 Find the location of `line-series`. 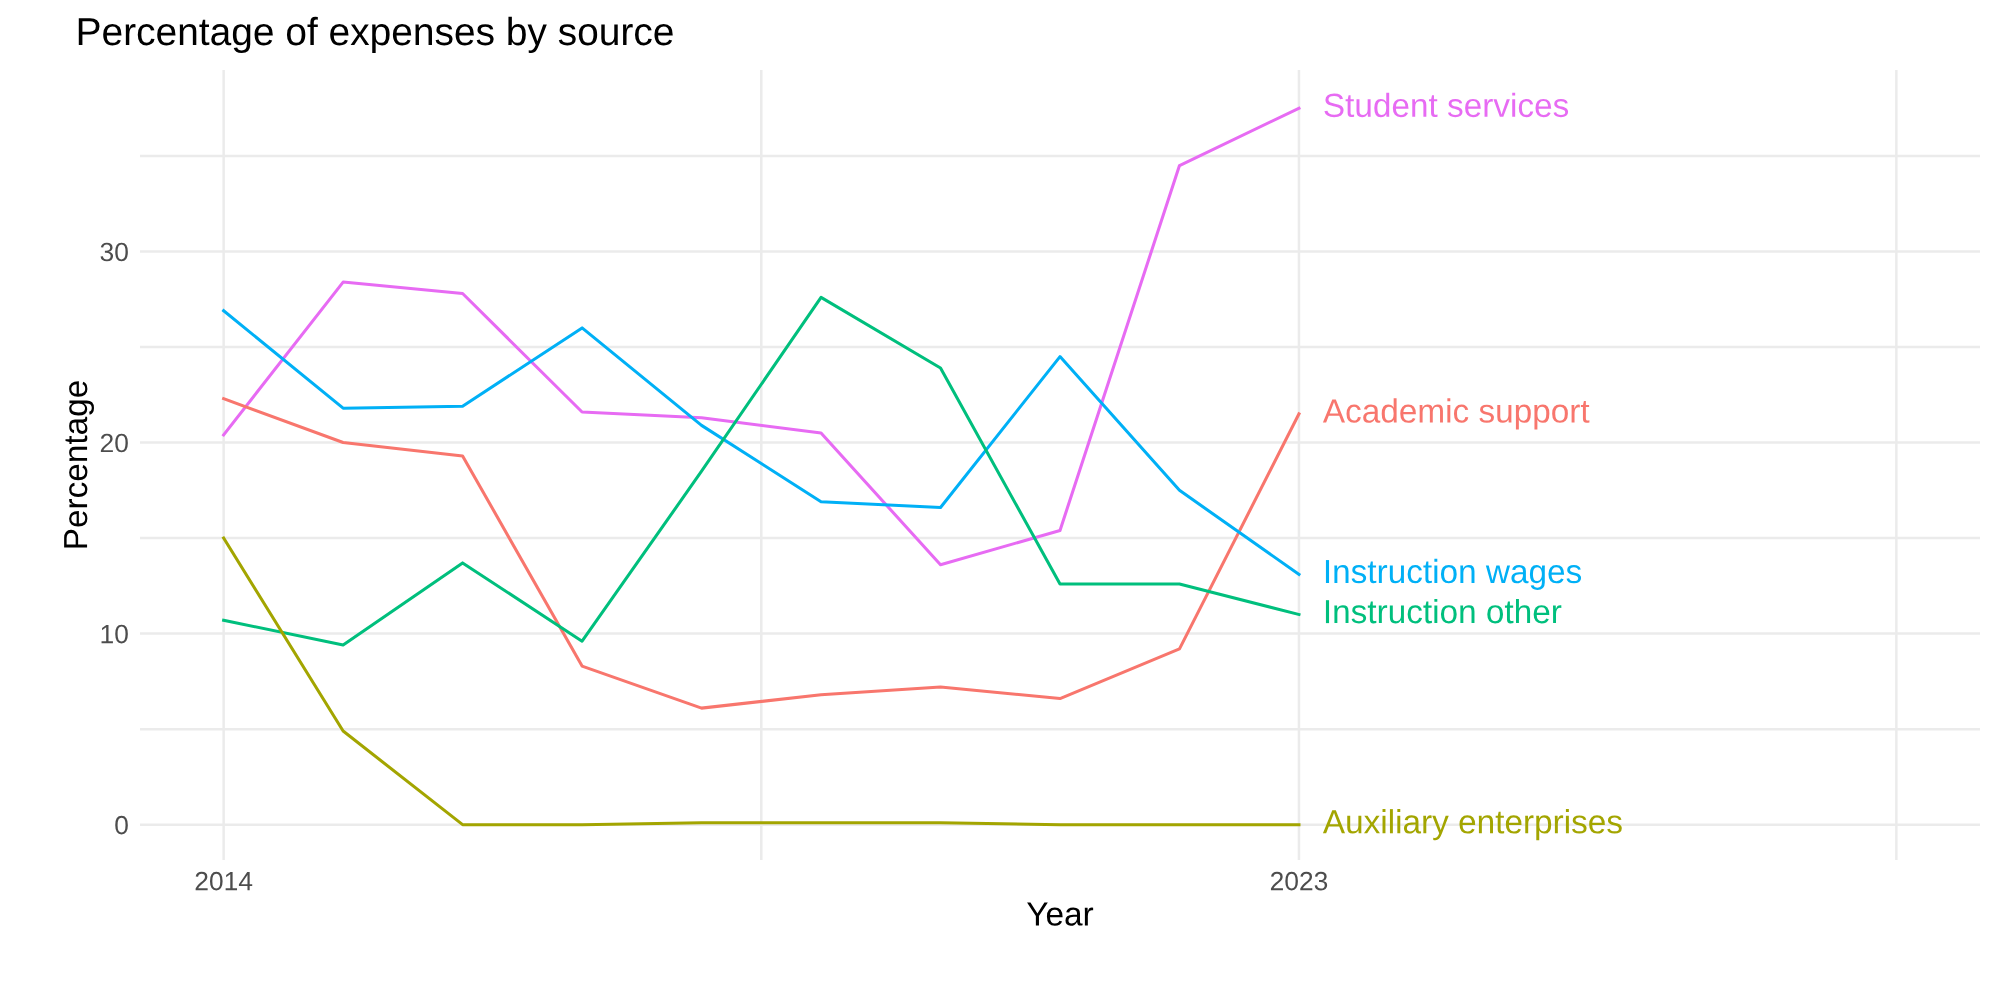

line-series is located at coordinates (761, 442).